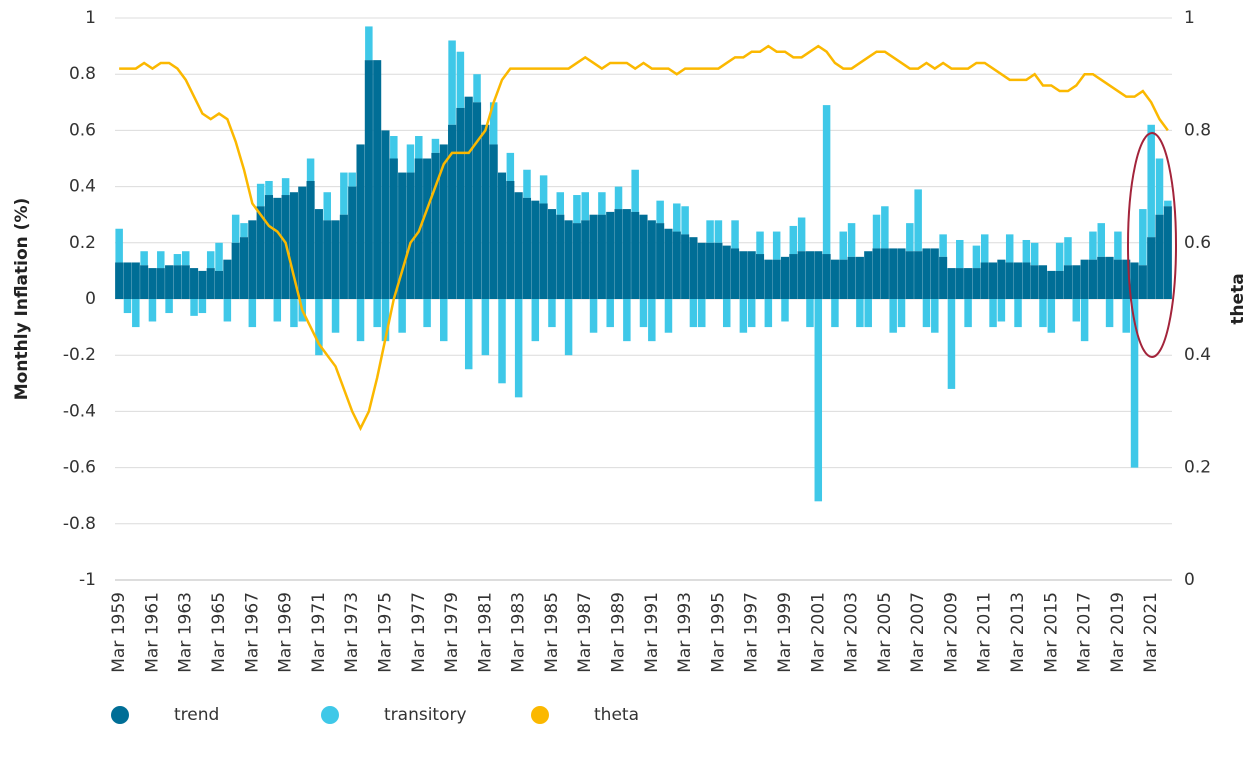 This screenshot has width=1255, height=761. What do you see at coordinates (82, 130) in the screenshot?
I see `y-tick-label: 0.6` at bounding box center [82, 130].